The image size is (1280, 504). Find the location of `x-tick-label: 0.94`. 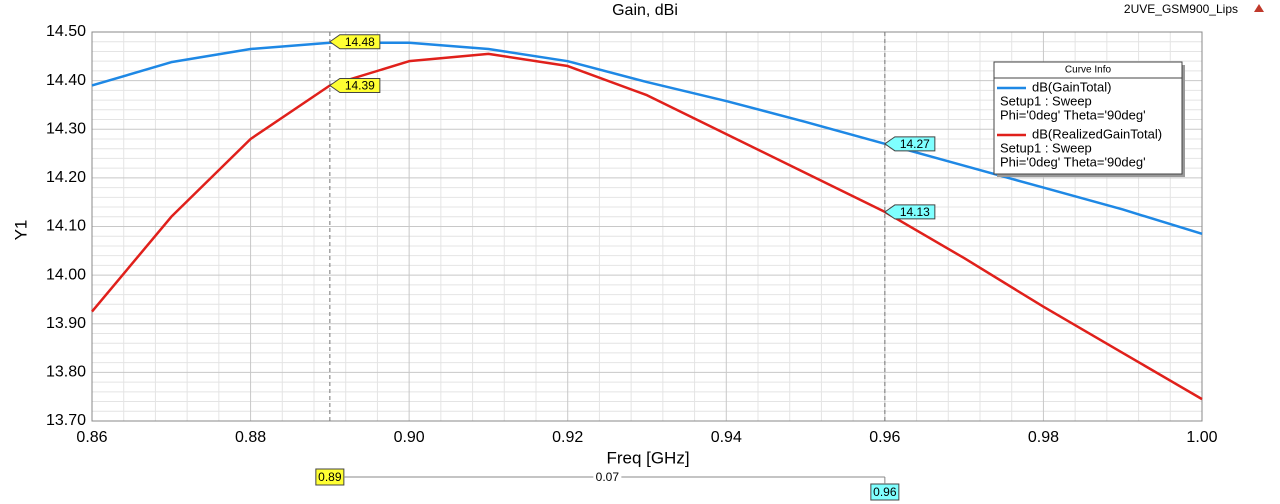

x-tick-label: 0.94 is located at coordinates (726, 437).